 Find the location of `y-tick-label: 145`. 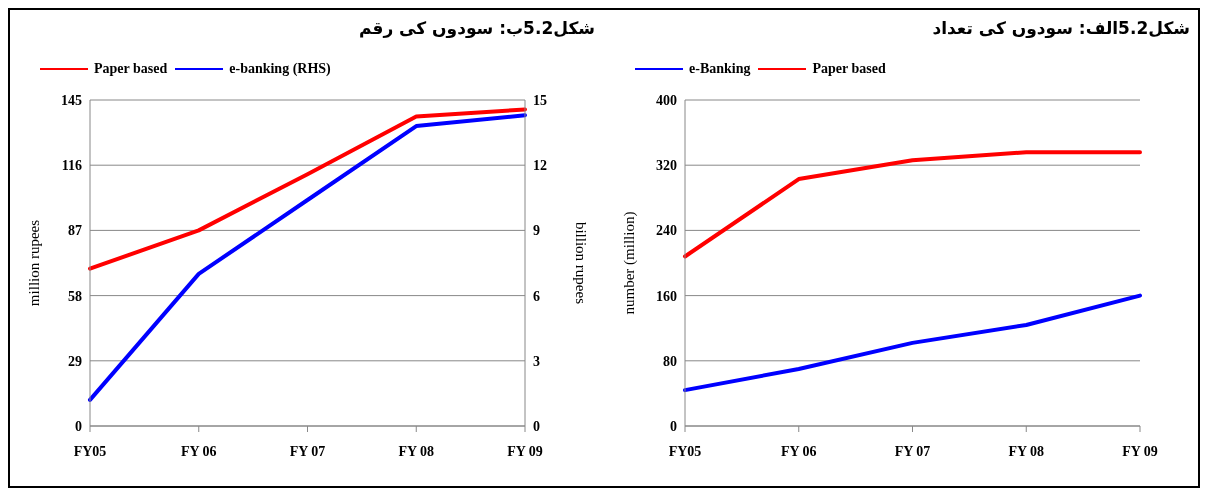

y-tick-label: 145 is located at coordinates (71, 100).